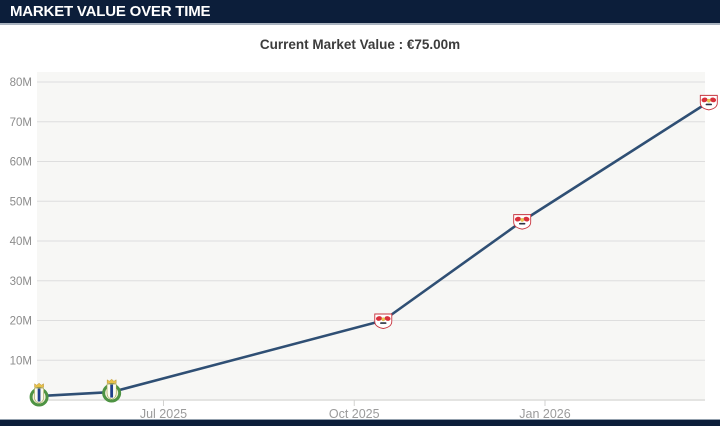 The height and width of the screenshot is (426, 720). What do you see at coordinates (360, 12) in the screenshot?
I see `section-header: MARKET VALUE OVER TIME` at bounding box center [360, 12].